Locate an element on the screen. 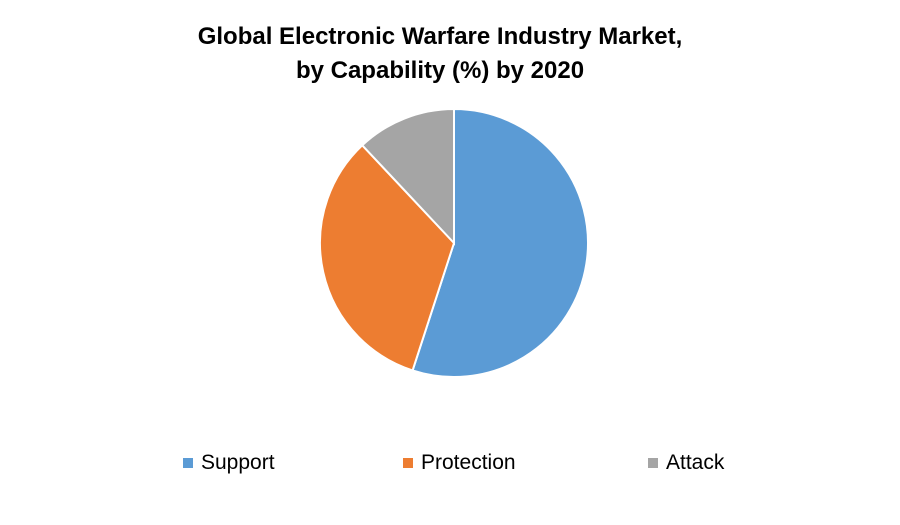 This screenshot has height=525, width=900. pie-slice-attack is located at coordinates (407, 176).